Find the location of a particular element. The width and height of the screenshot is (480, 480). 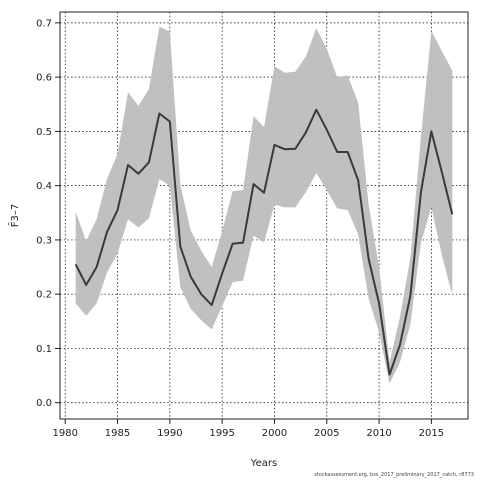

y-tick-label: 0.7 is located at coordinates (44, 23).